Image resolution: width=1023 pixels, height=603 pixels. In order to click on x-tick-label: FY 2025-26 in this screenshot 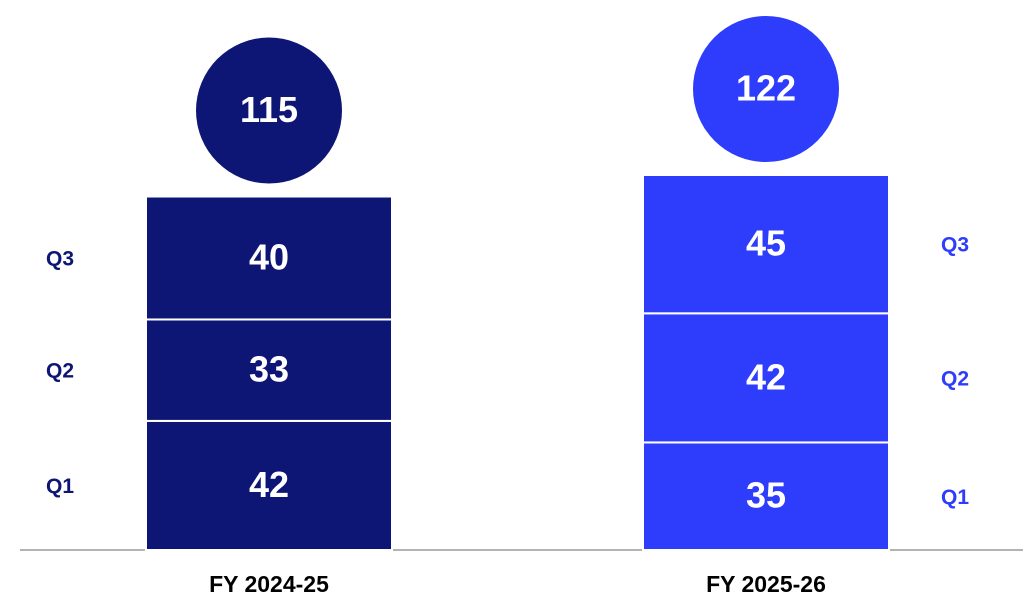, I will do `click(766, 584)`.